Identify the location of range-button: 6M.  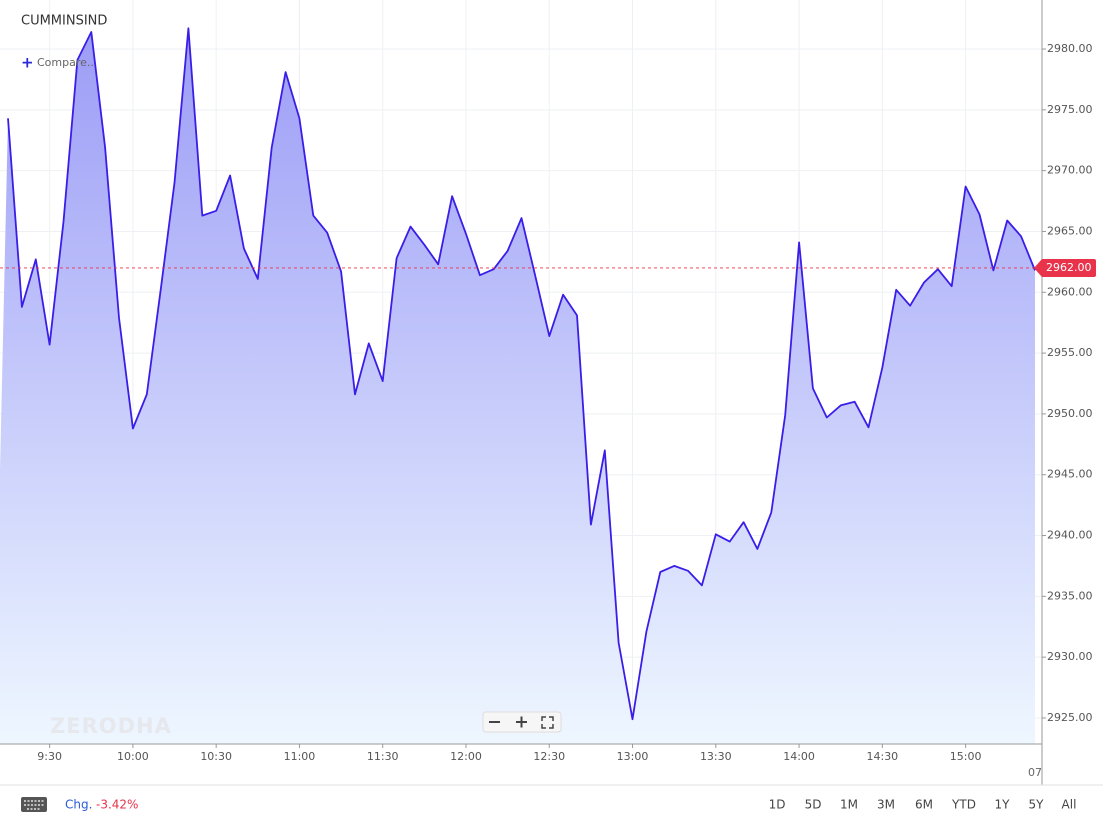
(924, 805).